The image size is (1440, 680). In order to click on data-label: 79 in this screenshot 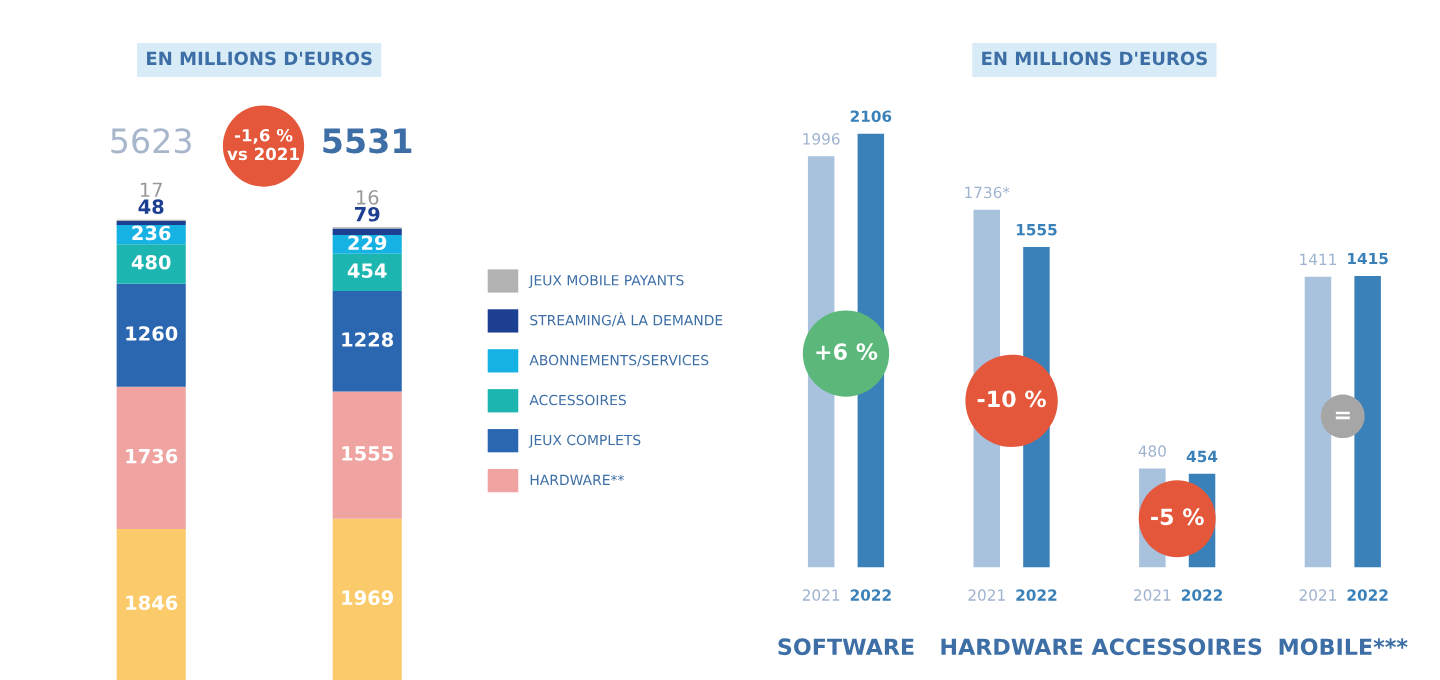, I will do `click(367, 214)`.